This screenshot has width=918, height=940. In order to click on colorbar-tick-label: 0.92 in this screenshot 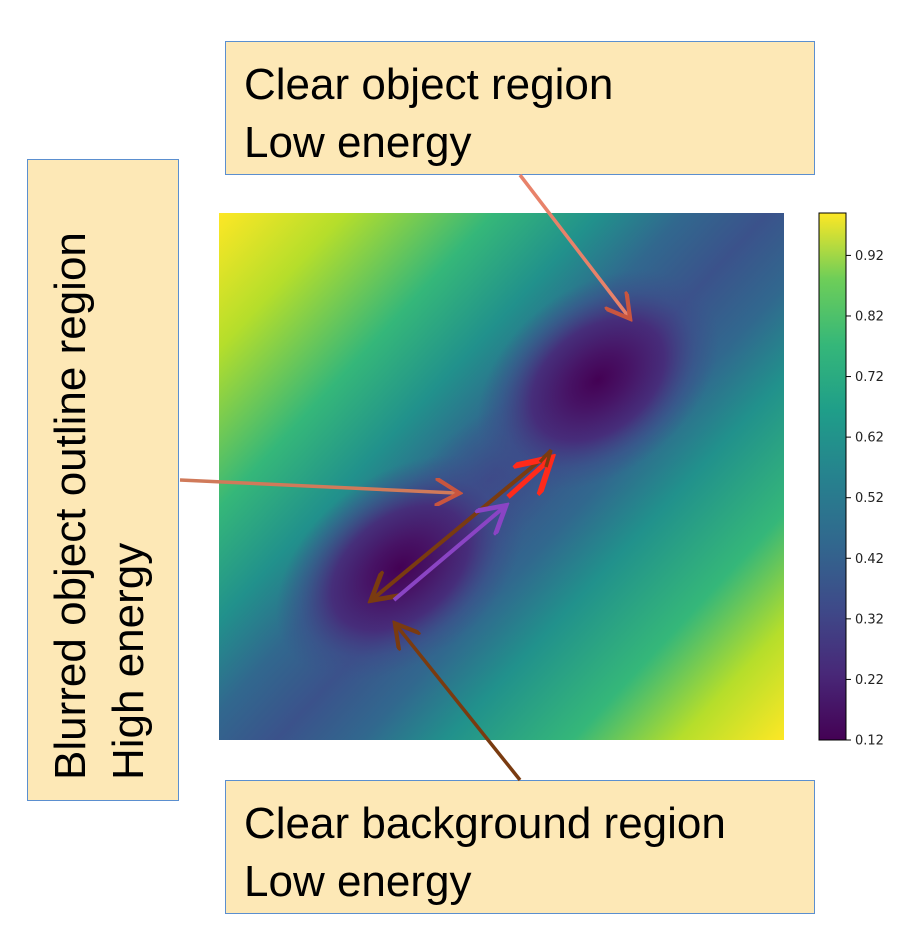, I will do `click(869, 256)`.